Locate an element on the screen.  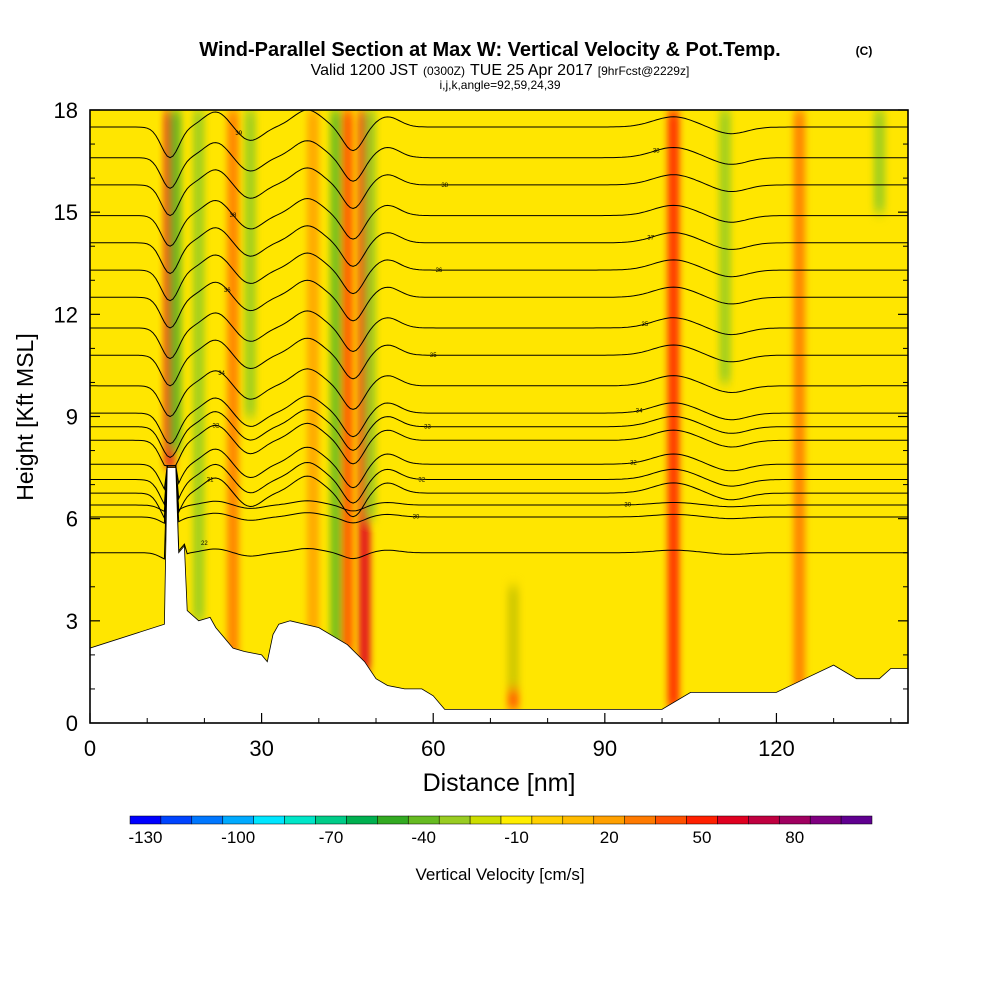
theta-contour-label-1: 30 is located at coordinates (416, 517).